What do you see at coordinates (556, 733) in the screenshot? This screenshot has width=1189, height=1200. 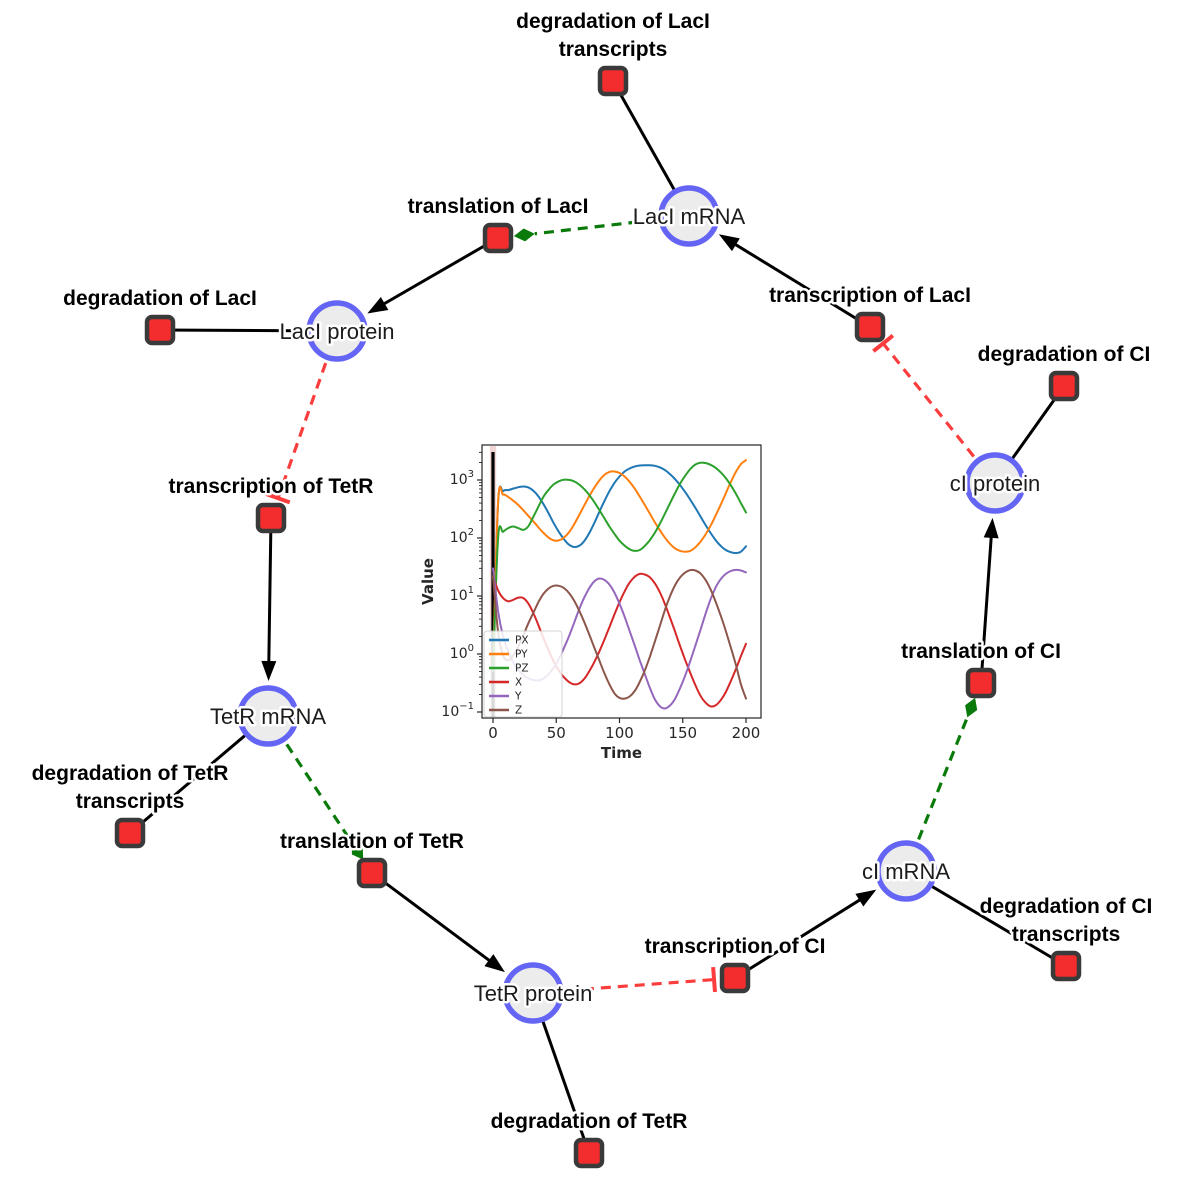 I see `x-tick-label: 50` at bounding box center [556, 733].